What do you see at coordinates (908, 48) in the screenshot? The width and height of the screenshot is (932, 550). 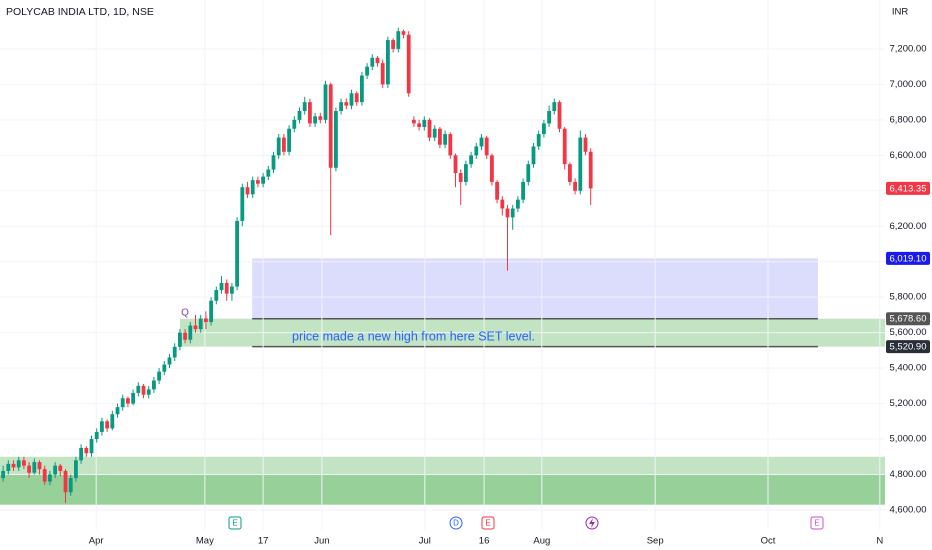 I see `y-tick-label: 7,200.00` at bounding box center [908, 48].